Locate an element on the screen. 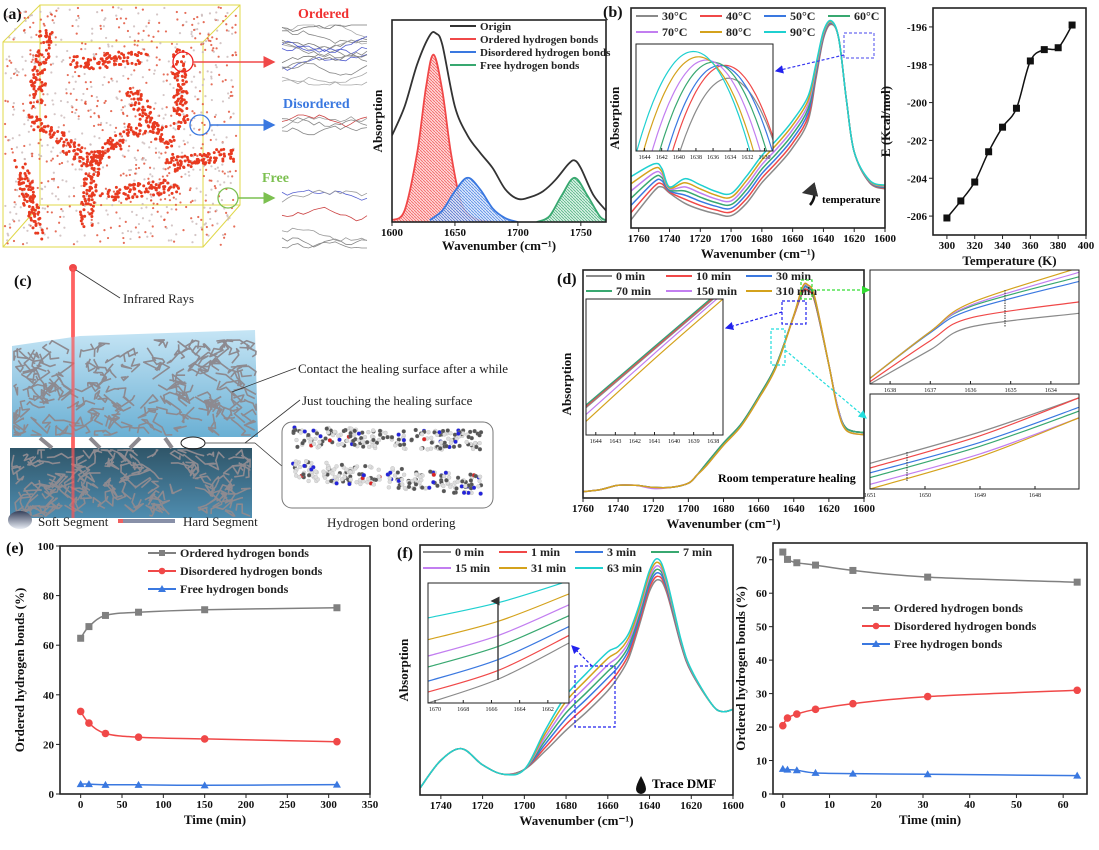 The width and height of the screenshot is (1099, 850). y-tick-label: -200 is located at coordinates (917, 104).